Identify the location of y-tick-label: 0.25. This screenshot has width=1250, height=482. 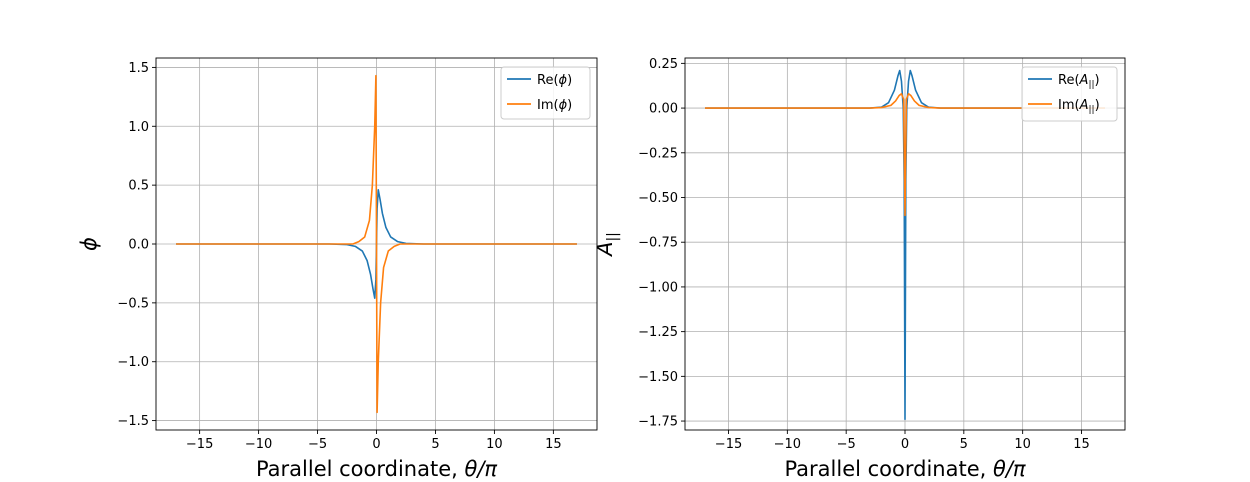
(663, 64).